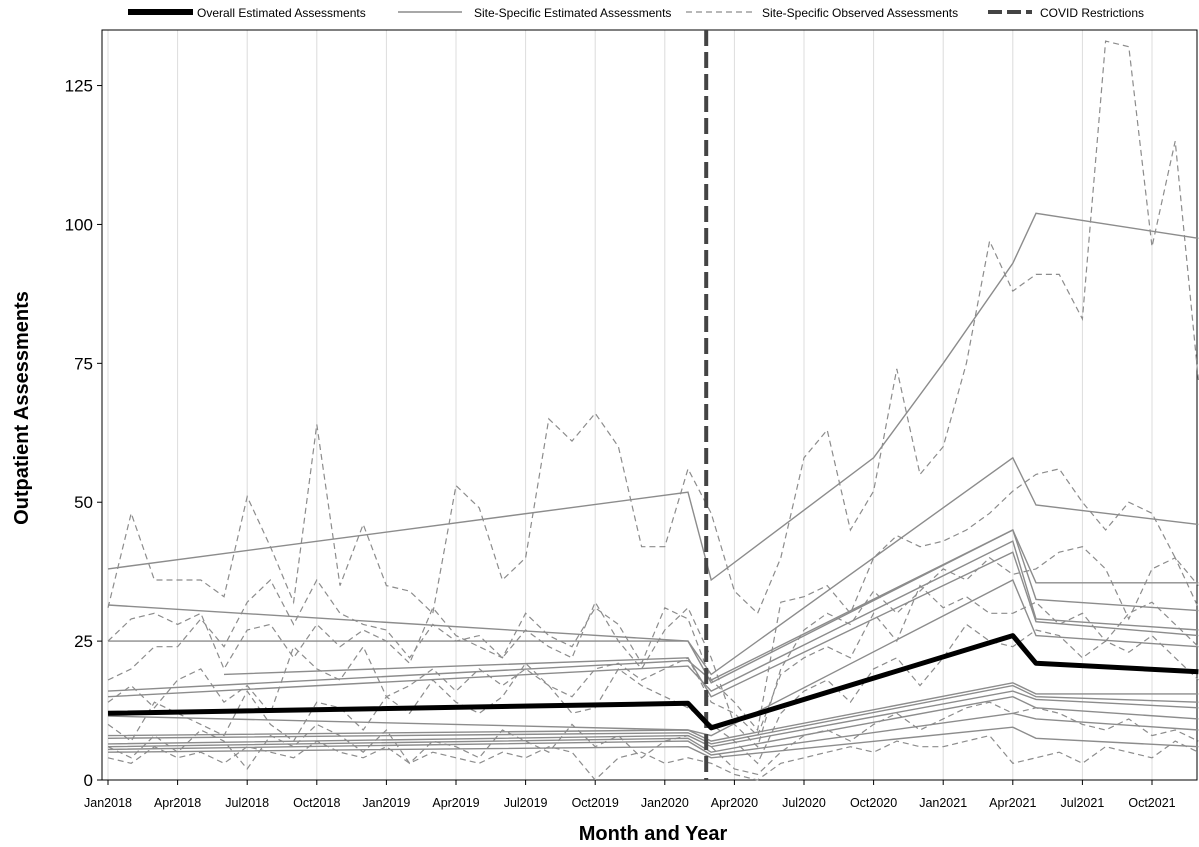  Describe the element at coordinates (79, 86) in the screenshot. I see `y-tick-label: 125` at that location.